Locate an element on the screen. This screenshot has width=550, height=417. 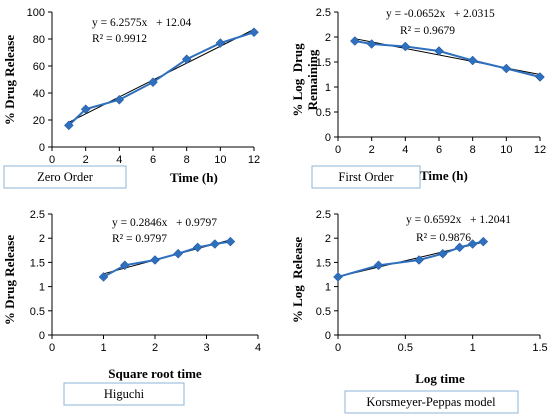
y-tick-label: 60 is located at coordinates (39, 67).